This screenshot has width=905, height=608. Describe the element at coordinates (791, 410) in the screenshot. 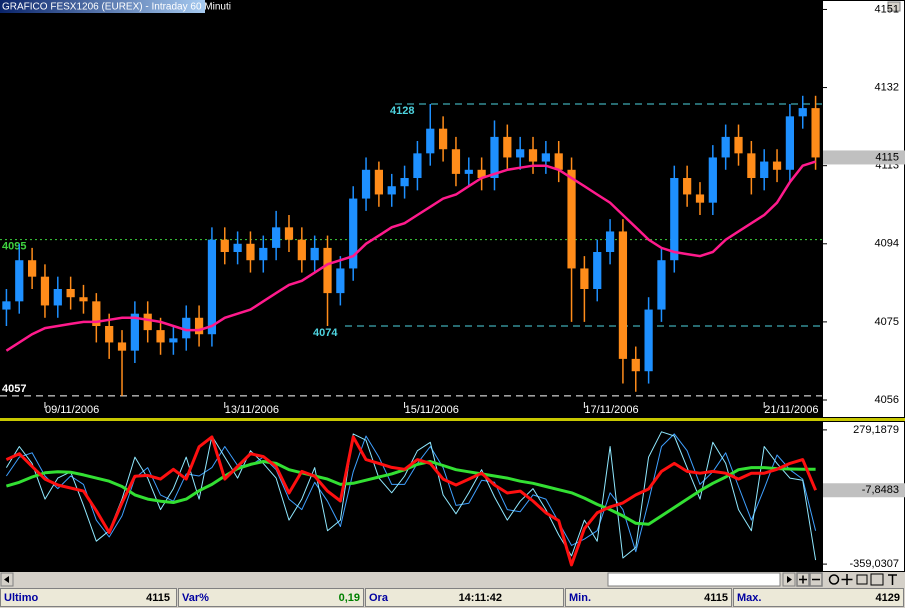

I see `x-tick-label: 21/11/2006` at that location.